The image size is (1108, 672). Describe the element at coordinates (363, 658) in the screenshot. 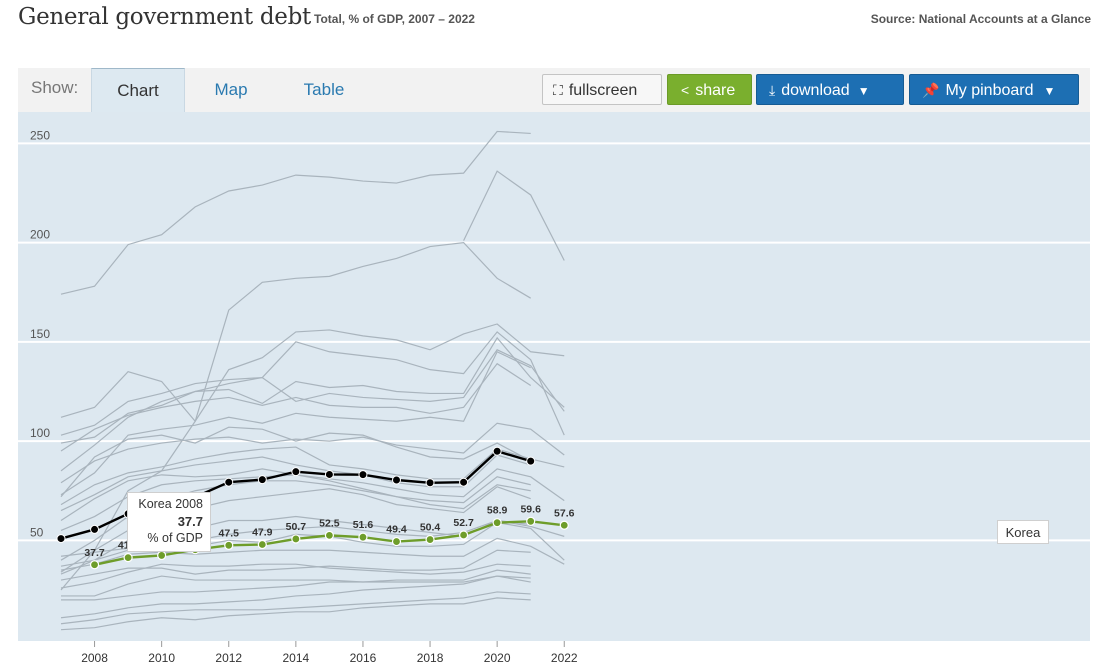

I see `x-tick-label: 2016` at that location.